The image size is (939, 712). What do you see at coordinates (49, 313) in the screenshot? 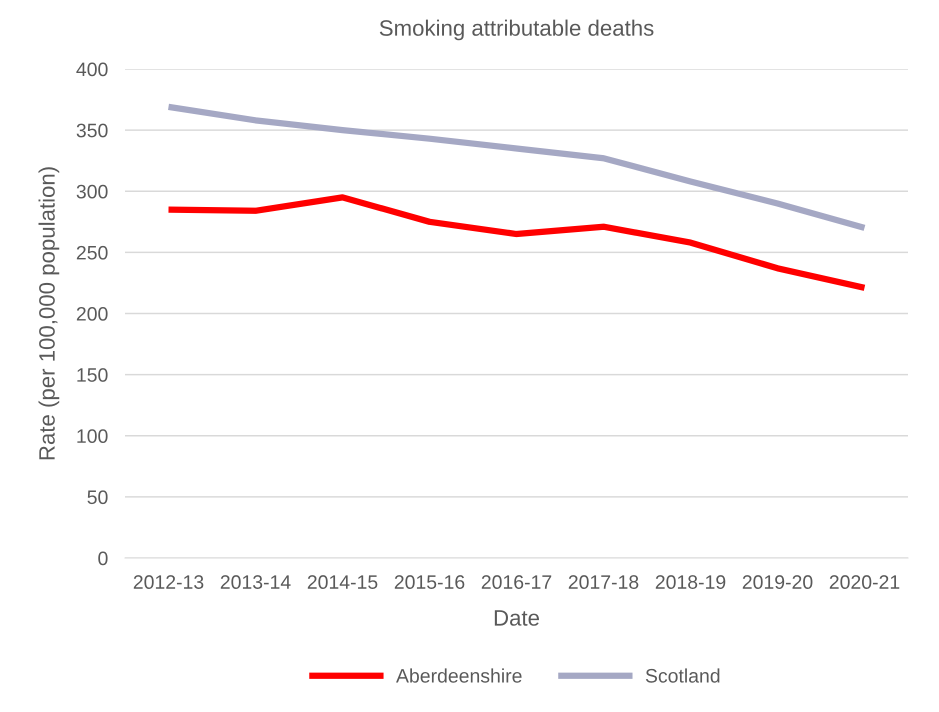
I see `y-axis-title: Rate (per 100,000 population)` at bounding box center [49, 313].